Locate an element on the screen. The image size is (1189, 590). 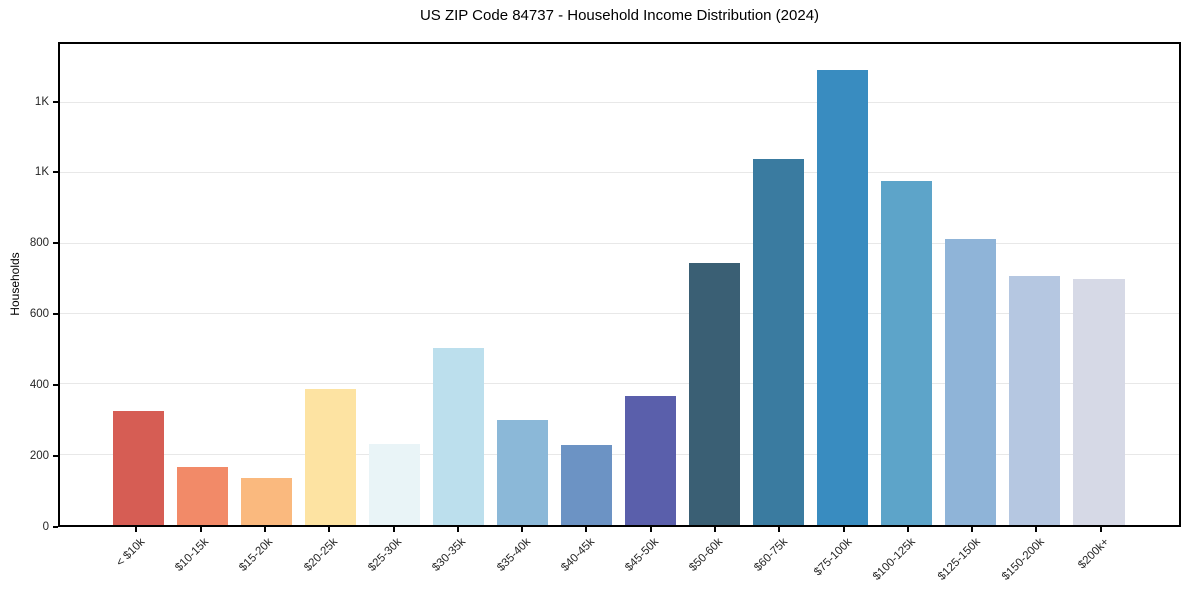
y-tick-label: 400 is located at coordinates (39, 385).